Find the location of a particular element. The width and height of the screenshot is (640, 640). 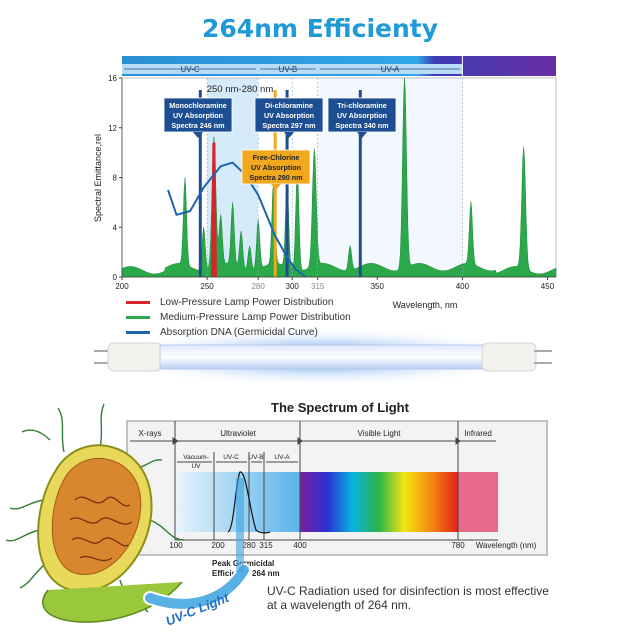

y-tick-label: 0 is located at coordinates (115, 277).